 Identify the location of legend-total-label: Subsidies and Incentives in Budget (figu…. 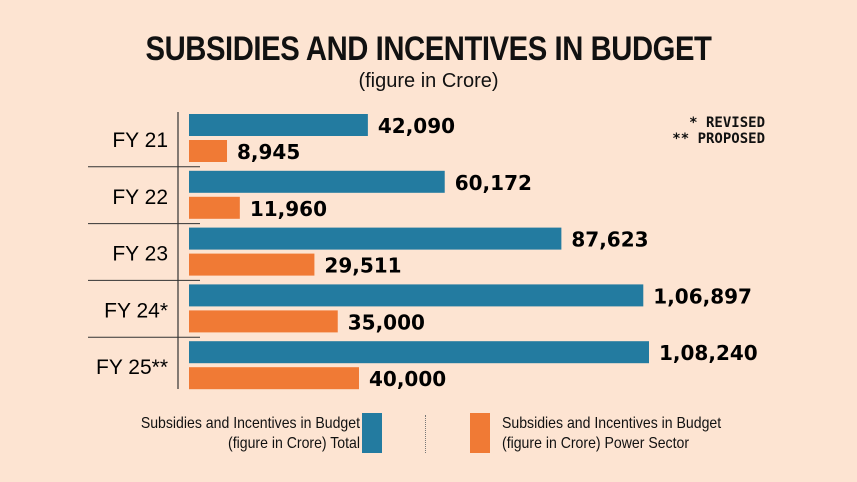
(228, 434).